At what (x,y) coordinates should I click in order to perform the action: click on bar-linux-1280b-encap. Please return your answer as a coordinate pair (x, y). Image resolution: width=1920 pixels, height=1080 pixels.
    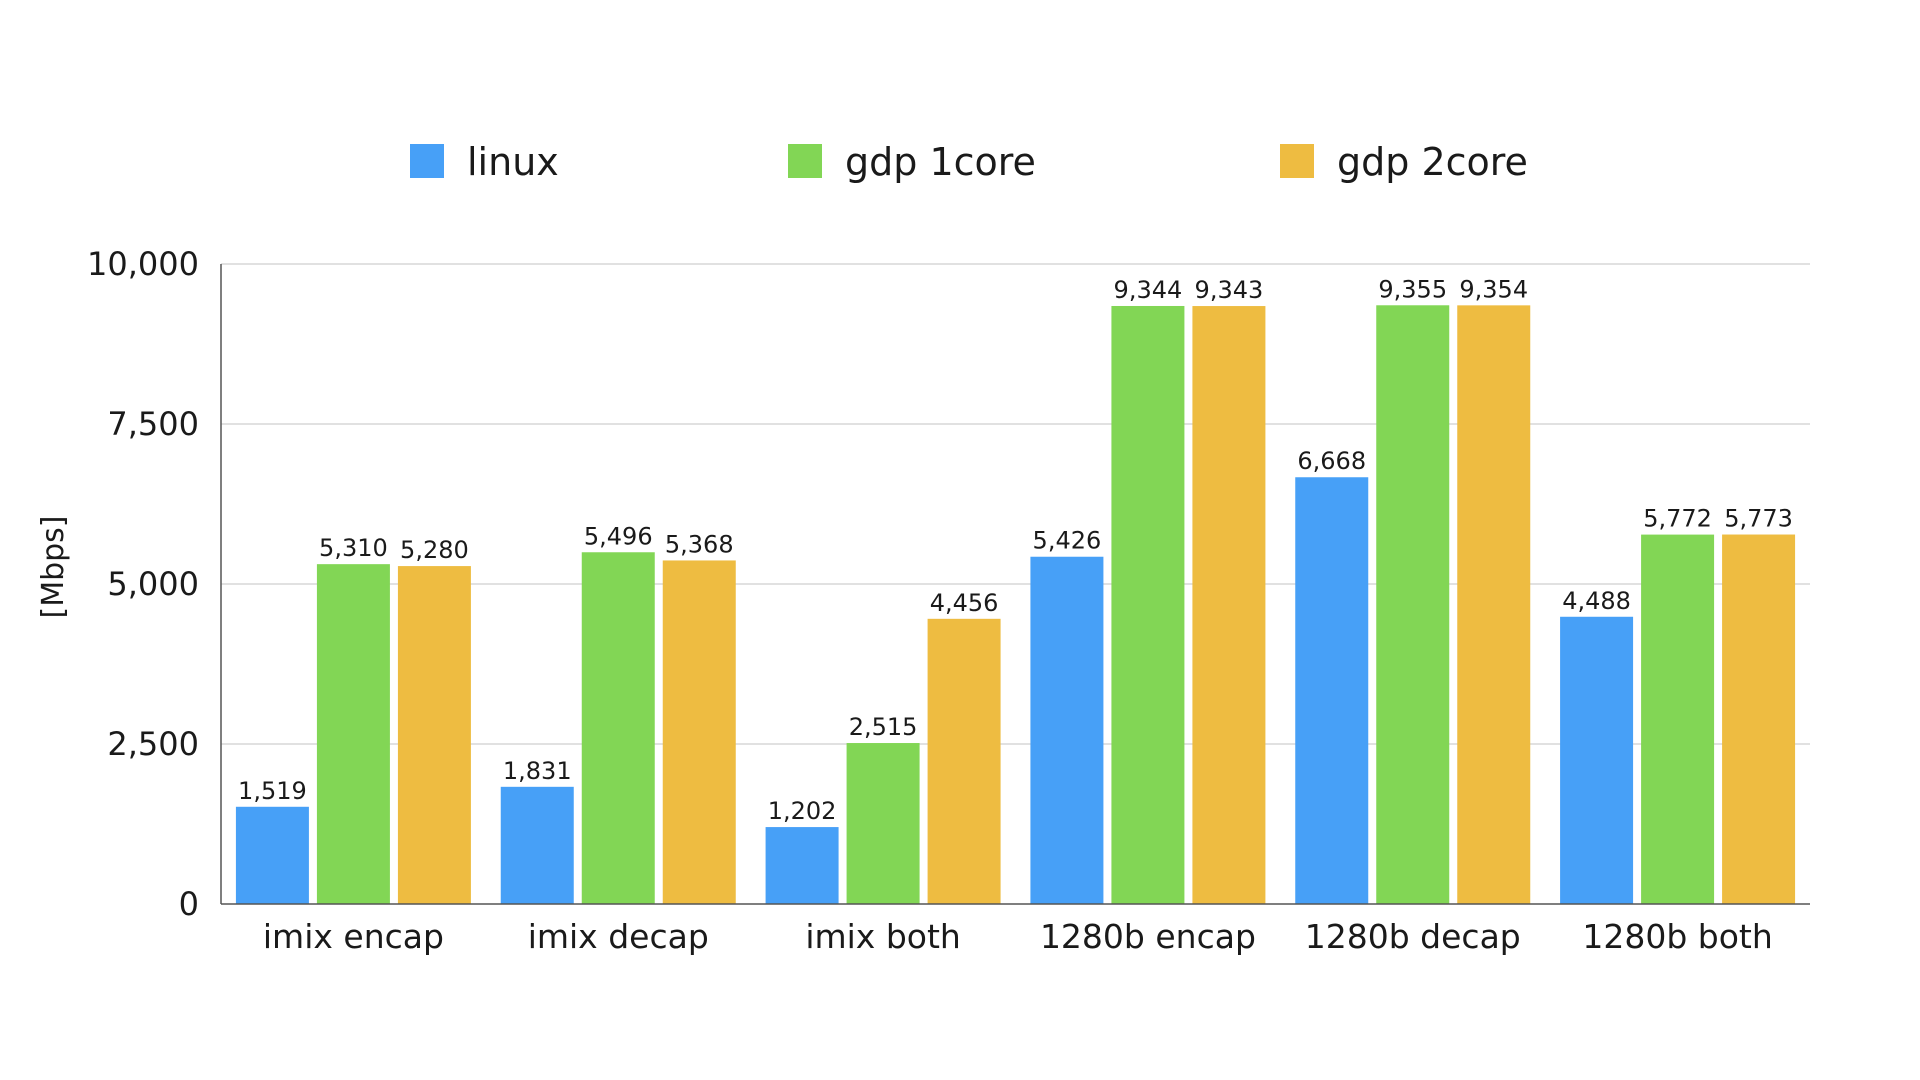
    Looking at the image, I should click on (1067, 730).